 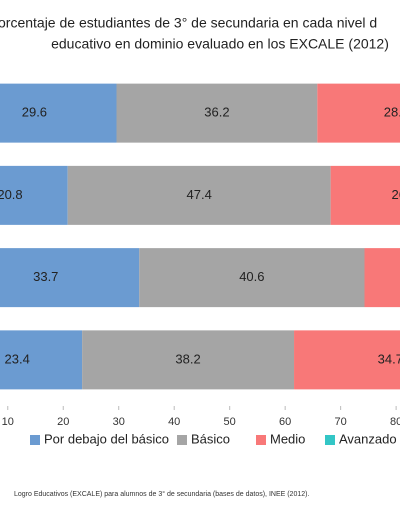 What do you see at coordinates (395, 422) in the screenshot?
I see `x-tick-label: 80` at bounding box center [395, 422].